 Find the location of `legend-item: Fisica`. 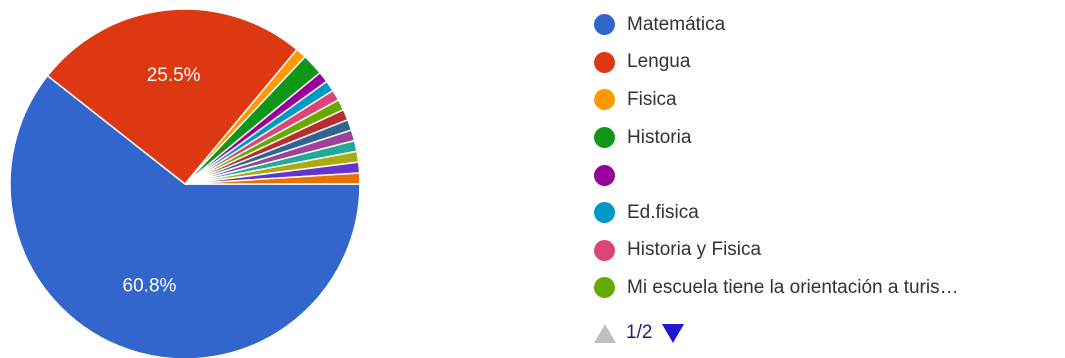

legend-item: Fisica is located at coordinates (824, 100).